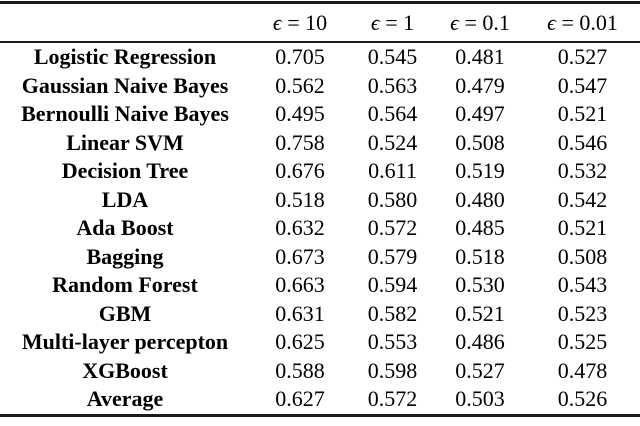  Describe the element at coordinates (300, 342) in the screenshot. I see `cell-value: 0.625` at that location.